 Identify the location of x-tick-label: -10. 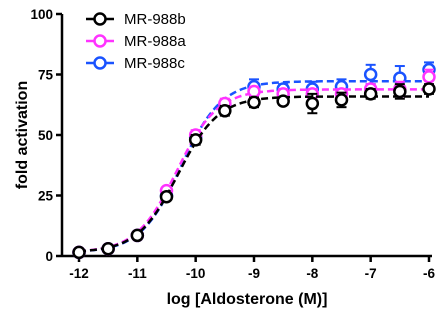
(196, 273).